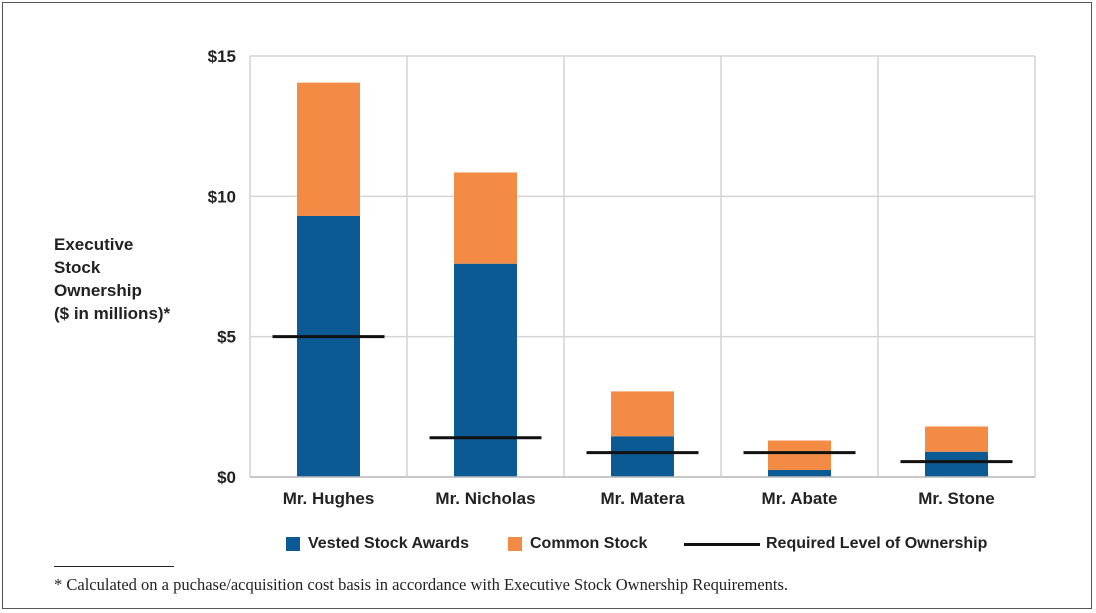  I want to click on footnote-divider, so click(114, 566).